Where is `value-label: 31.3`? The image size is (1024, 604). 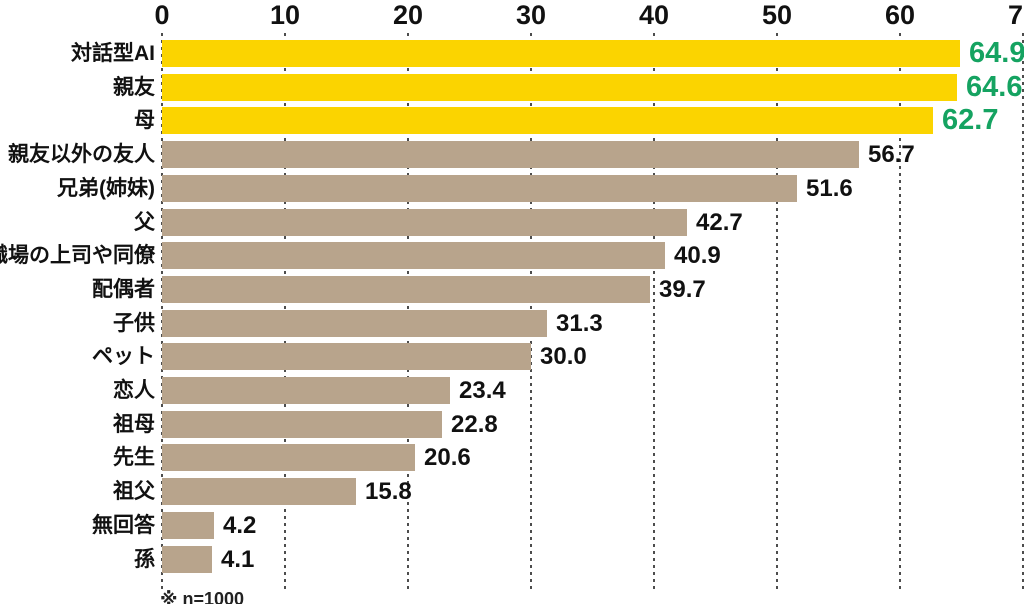 value-label: 31.3 is located at coordinates (579, 323).